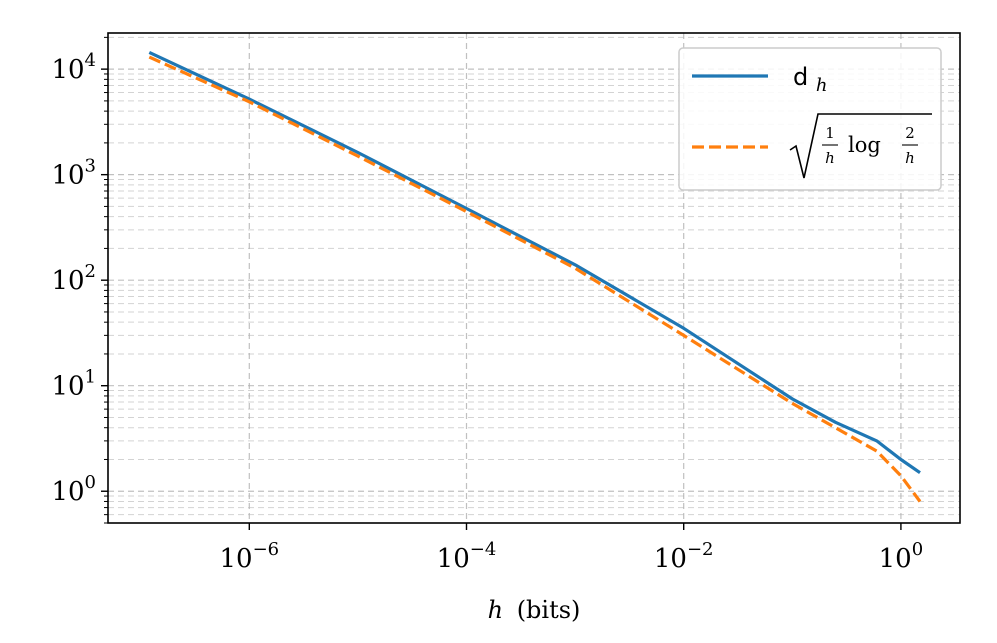 Image resolution: width=997 pixels, height=643 pixels. What do you see at coordinates (90, 482) in the screenshot?
I see `y-tick-exponent: 0` at bounding box center [90, 482].